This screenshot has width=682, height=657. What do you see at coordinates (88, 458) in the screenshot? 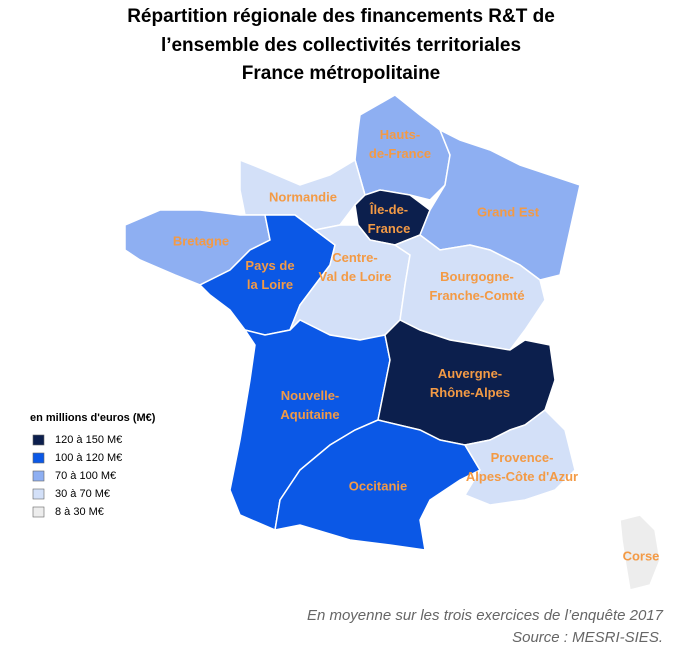
I see `legend-label: 100 à 120 M€` at bounding box center [88, 458].